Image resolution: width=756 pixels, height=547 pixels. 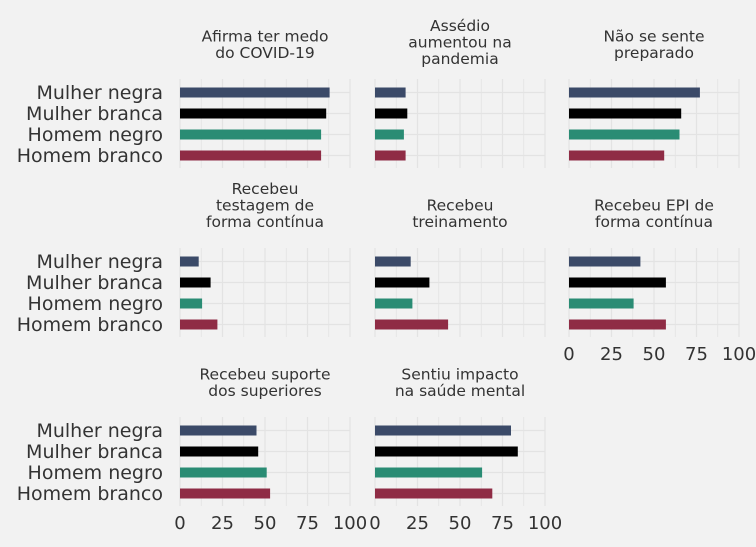 I want to click on panel-title-line: do COVID-19, so click(x=264, y=53).